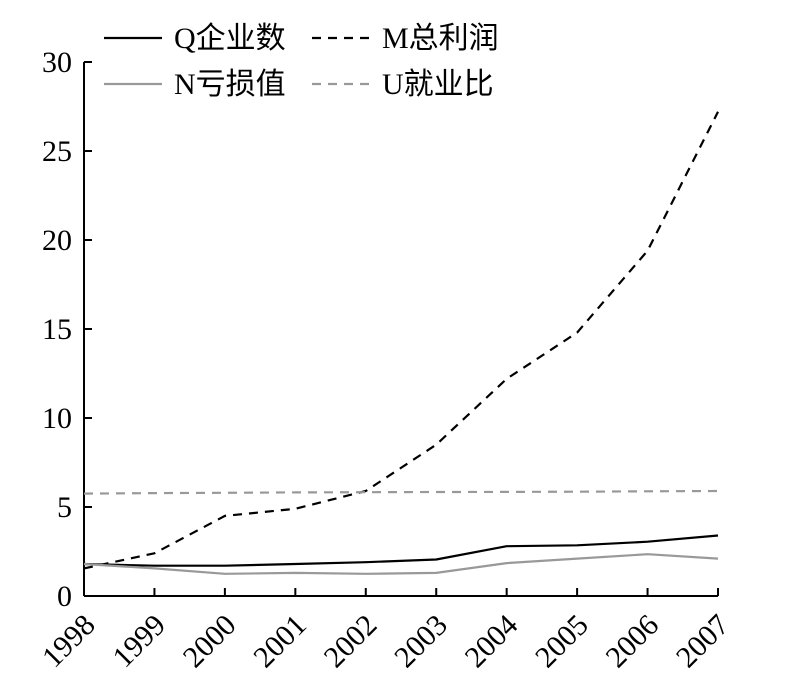 The width and height of the screenshot is (790, 688). What do you see at coordinates (301, 61) in the screenshot?
I see `legend: Q企业数 M总利润 N亏损值 U就业比` at bounding box center [301, 61].